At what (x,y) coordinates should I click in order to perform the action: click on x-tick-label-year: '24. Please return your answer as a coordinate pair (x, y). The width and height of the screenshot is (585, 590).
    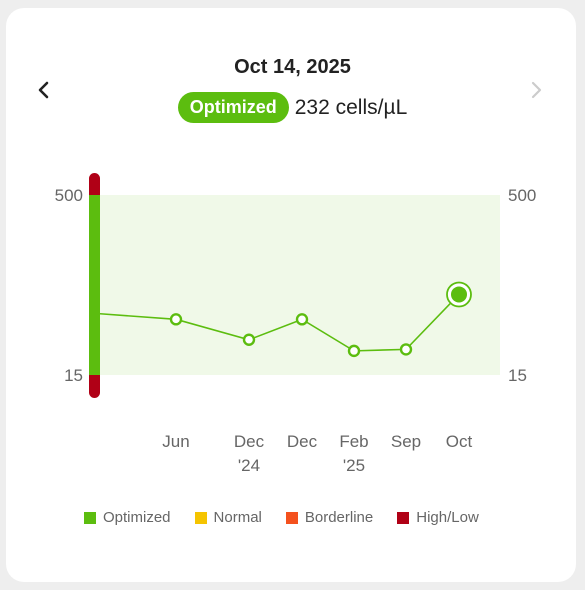
    Looking at the image, I should click on (249, 465).